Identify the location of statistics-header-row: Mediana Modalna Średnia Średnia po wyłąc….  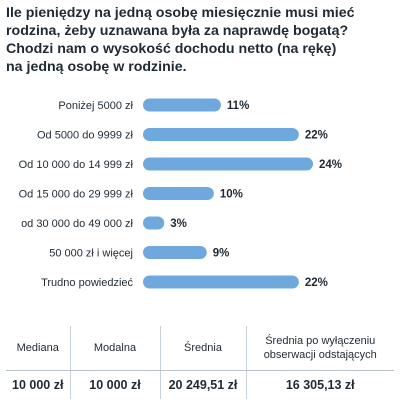
(200, 348).